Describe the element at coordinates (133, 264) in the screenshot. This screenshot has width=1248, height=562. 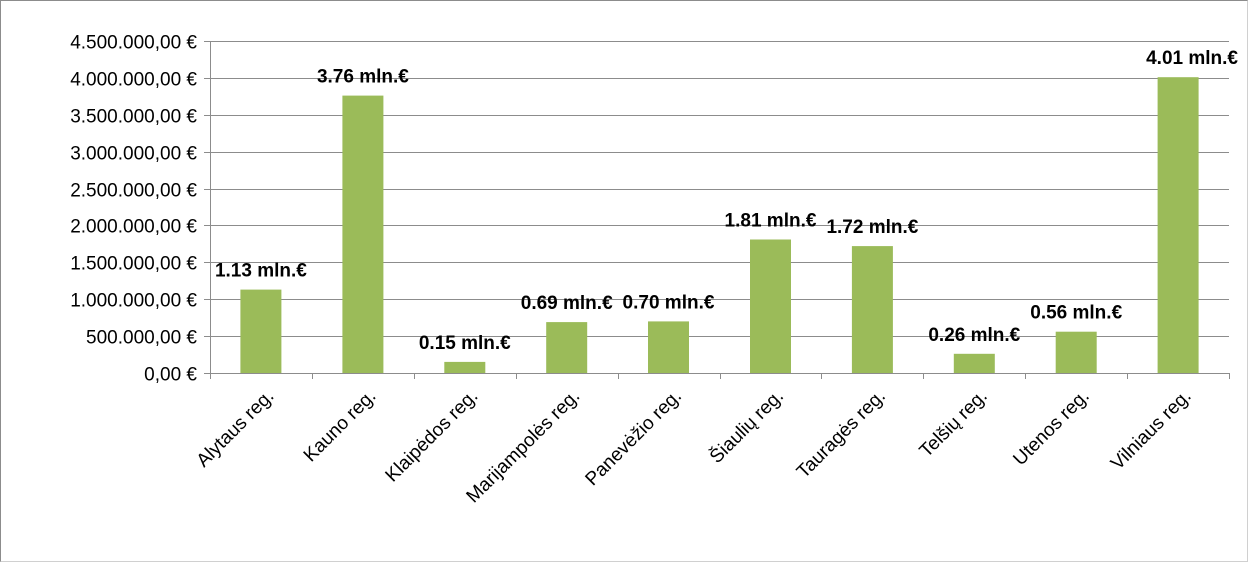
I see `y-tick-label: 1.500.000,00 €` at that location.